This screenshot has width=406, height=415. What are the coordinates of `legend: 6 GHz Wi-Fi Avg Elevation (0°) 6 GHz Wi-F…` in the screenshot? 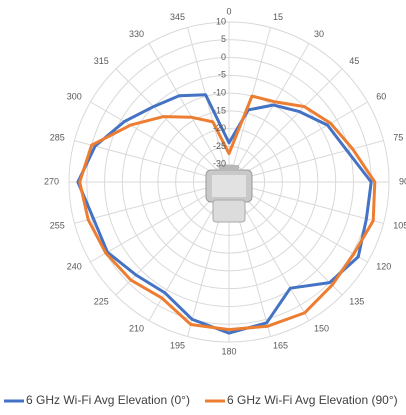 It's located at (201, 400).